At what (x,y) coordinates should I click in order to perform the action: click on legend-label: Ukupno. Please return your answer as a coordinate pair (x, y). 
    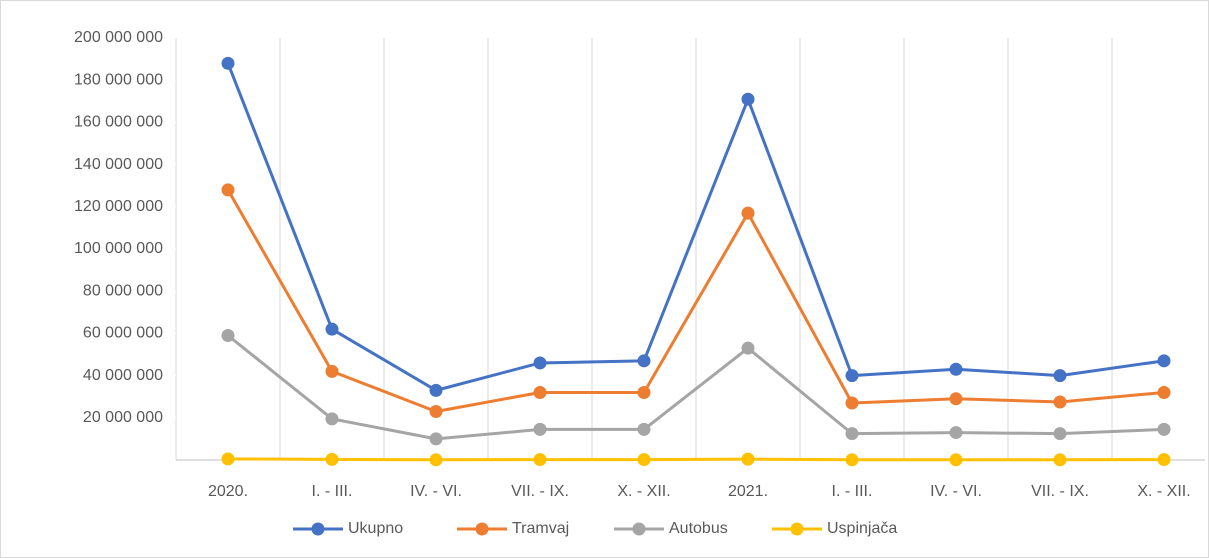
    Looking at the image, I should click on (375, 528).